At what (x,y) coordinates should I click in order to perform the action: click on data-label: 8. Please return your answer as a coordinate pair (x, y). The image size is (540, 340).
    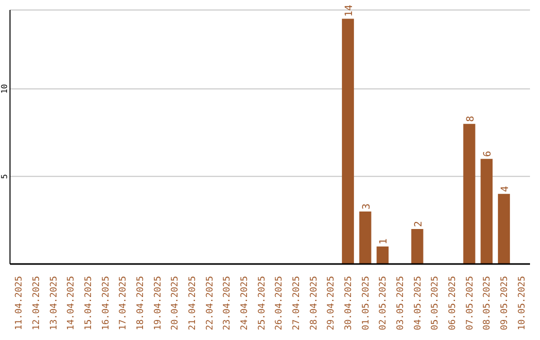
    Looking at the image, I should click on (470, 119).